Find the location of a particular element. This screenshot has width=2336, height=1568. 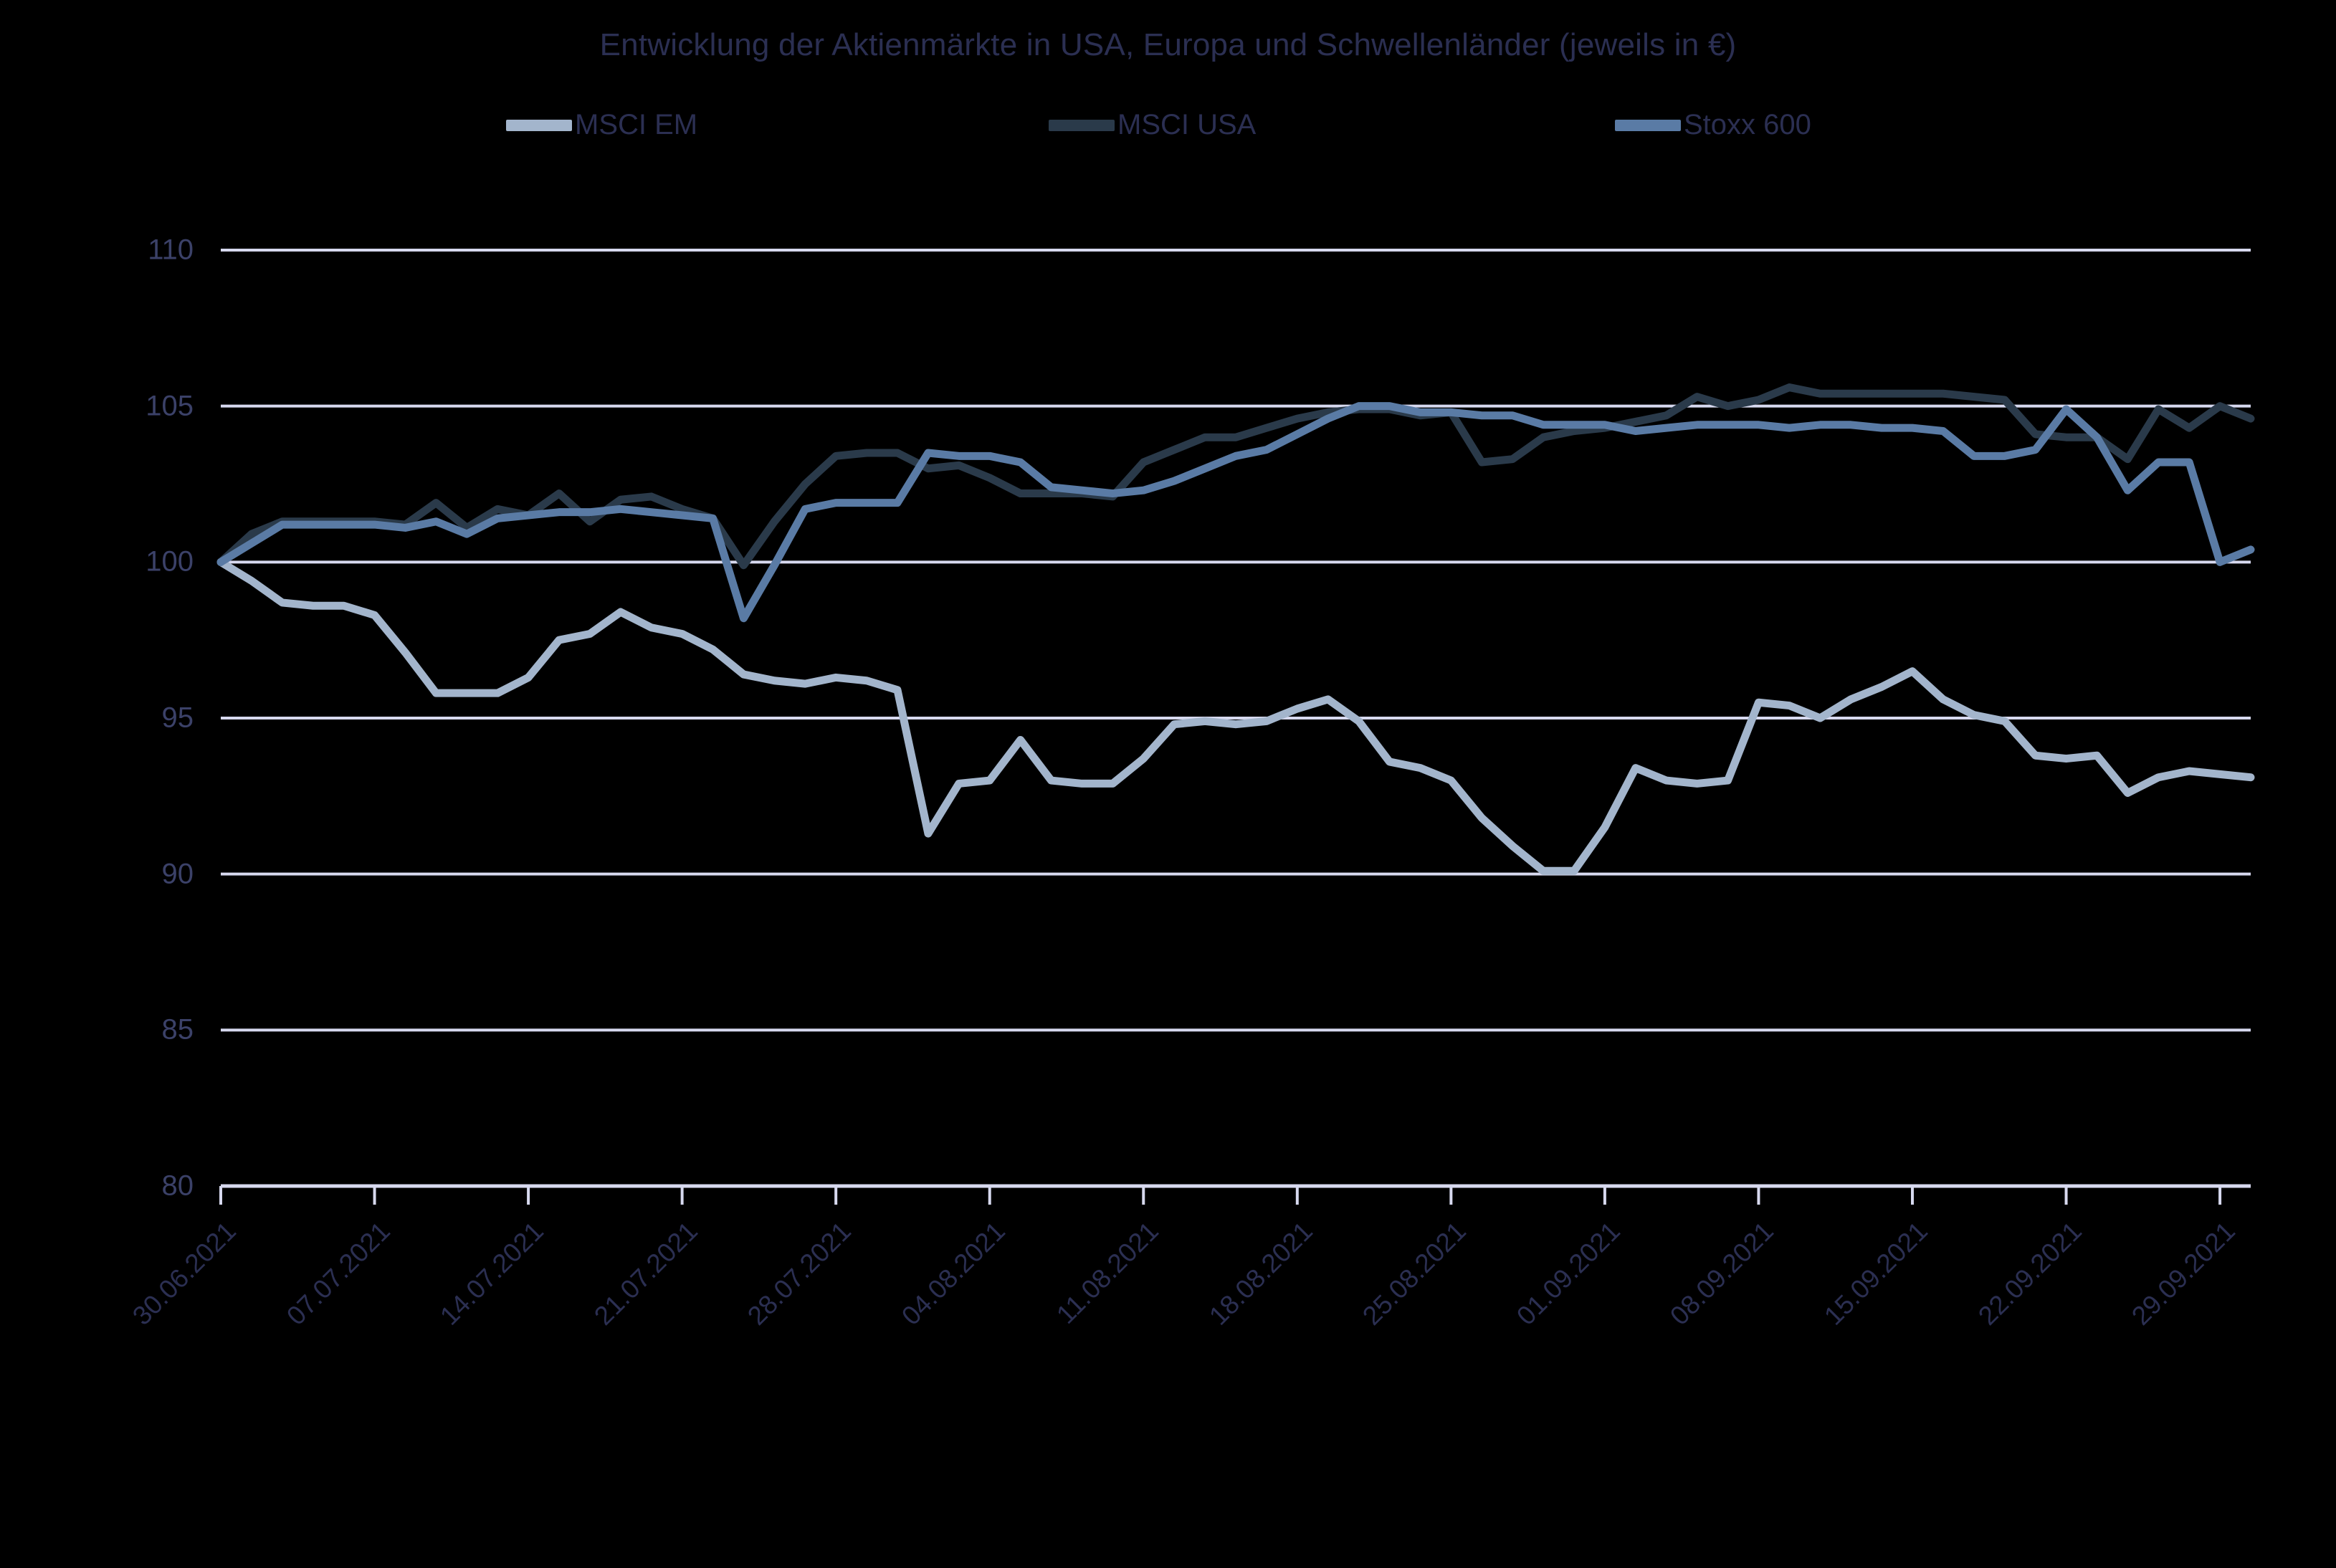

legend-item-msci-usa: MSCI USA is located at coordinates (1153, 125).